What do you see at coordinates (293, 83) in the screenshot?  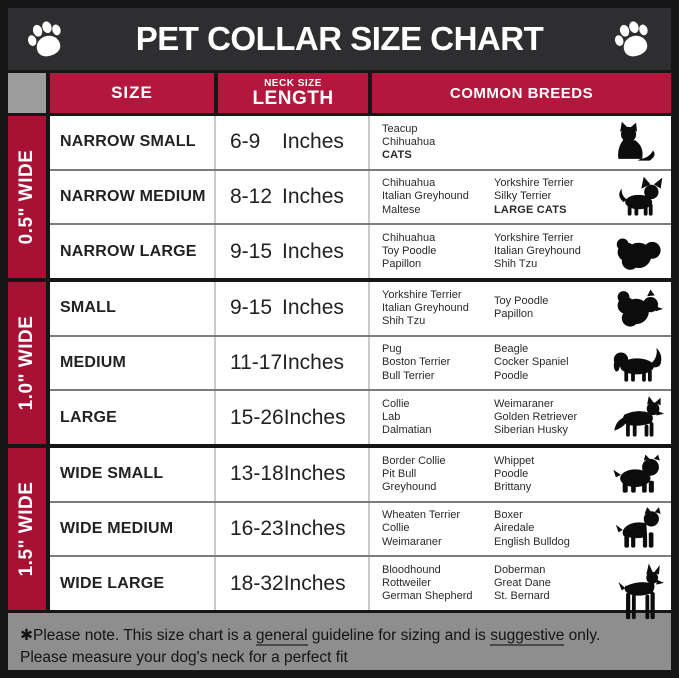 I see `header-neck-size-label: NECK SIZE` at bounding box center [293, 83].